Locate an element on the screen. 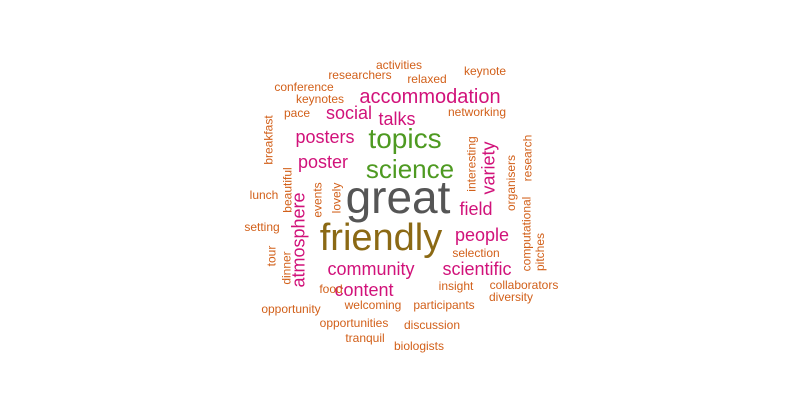  word-tranquil: tranquil is located at coordinates (365, 338).